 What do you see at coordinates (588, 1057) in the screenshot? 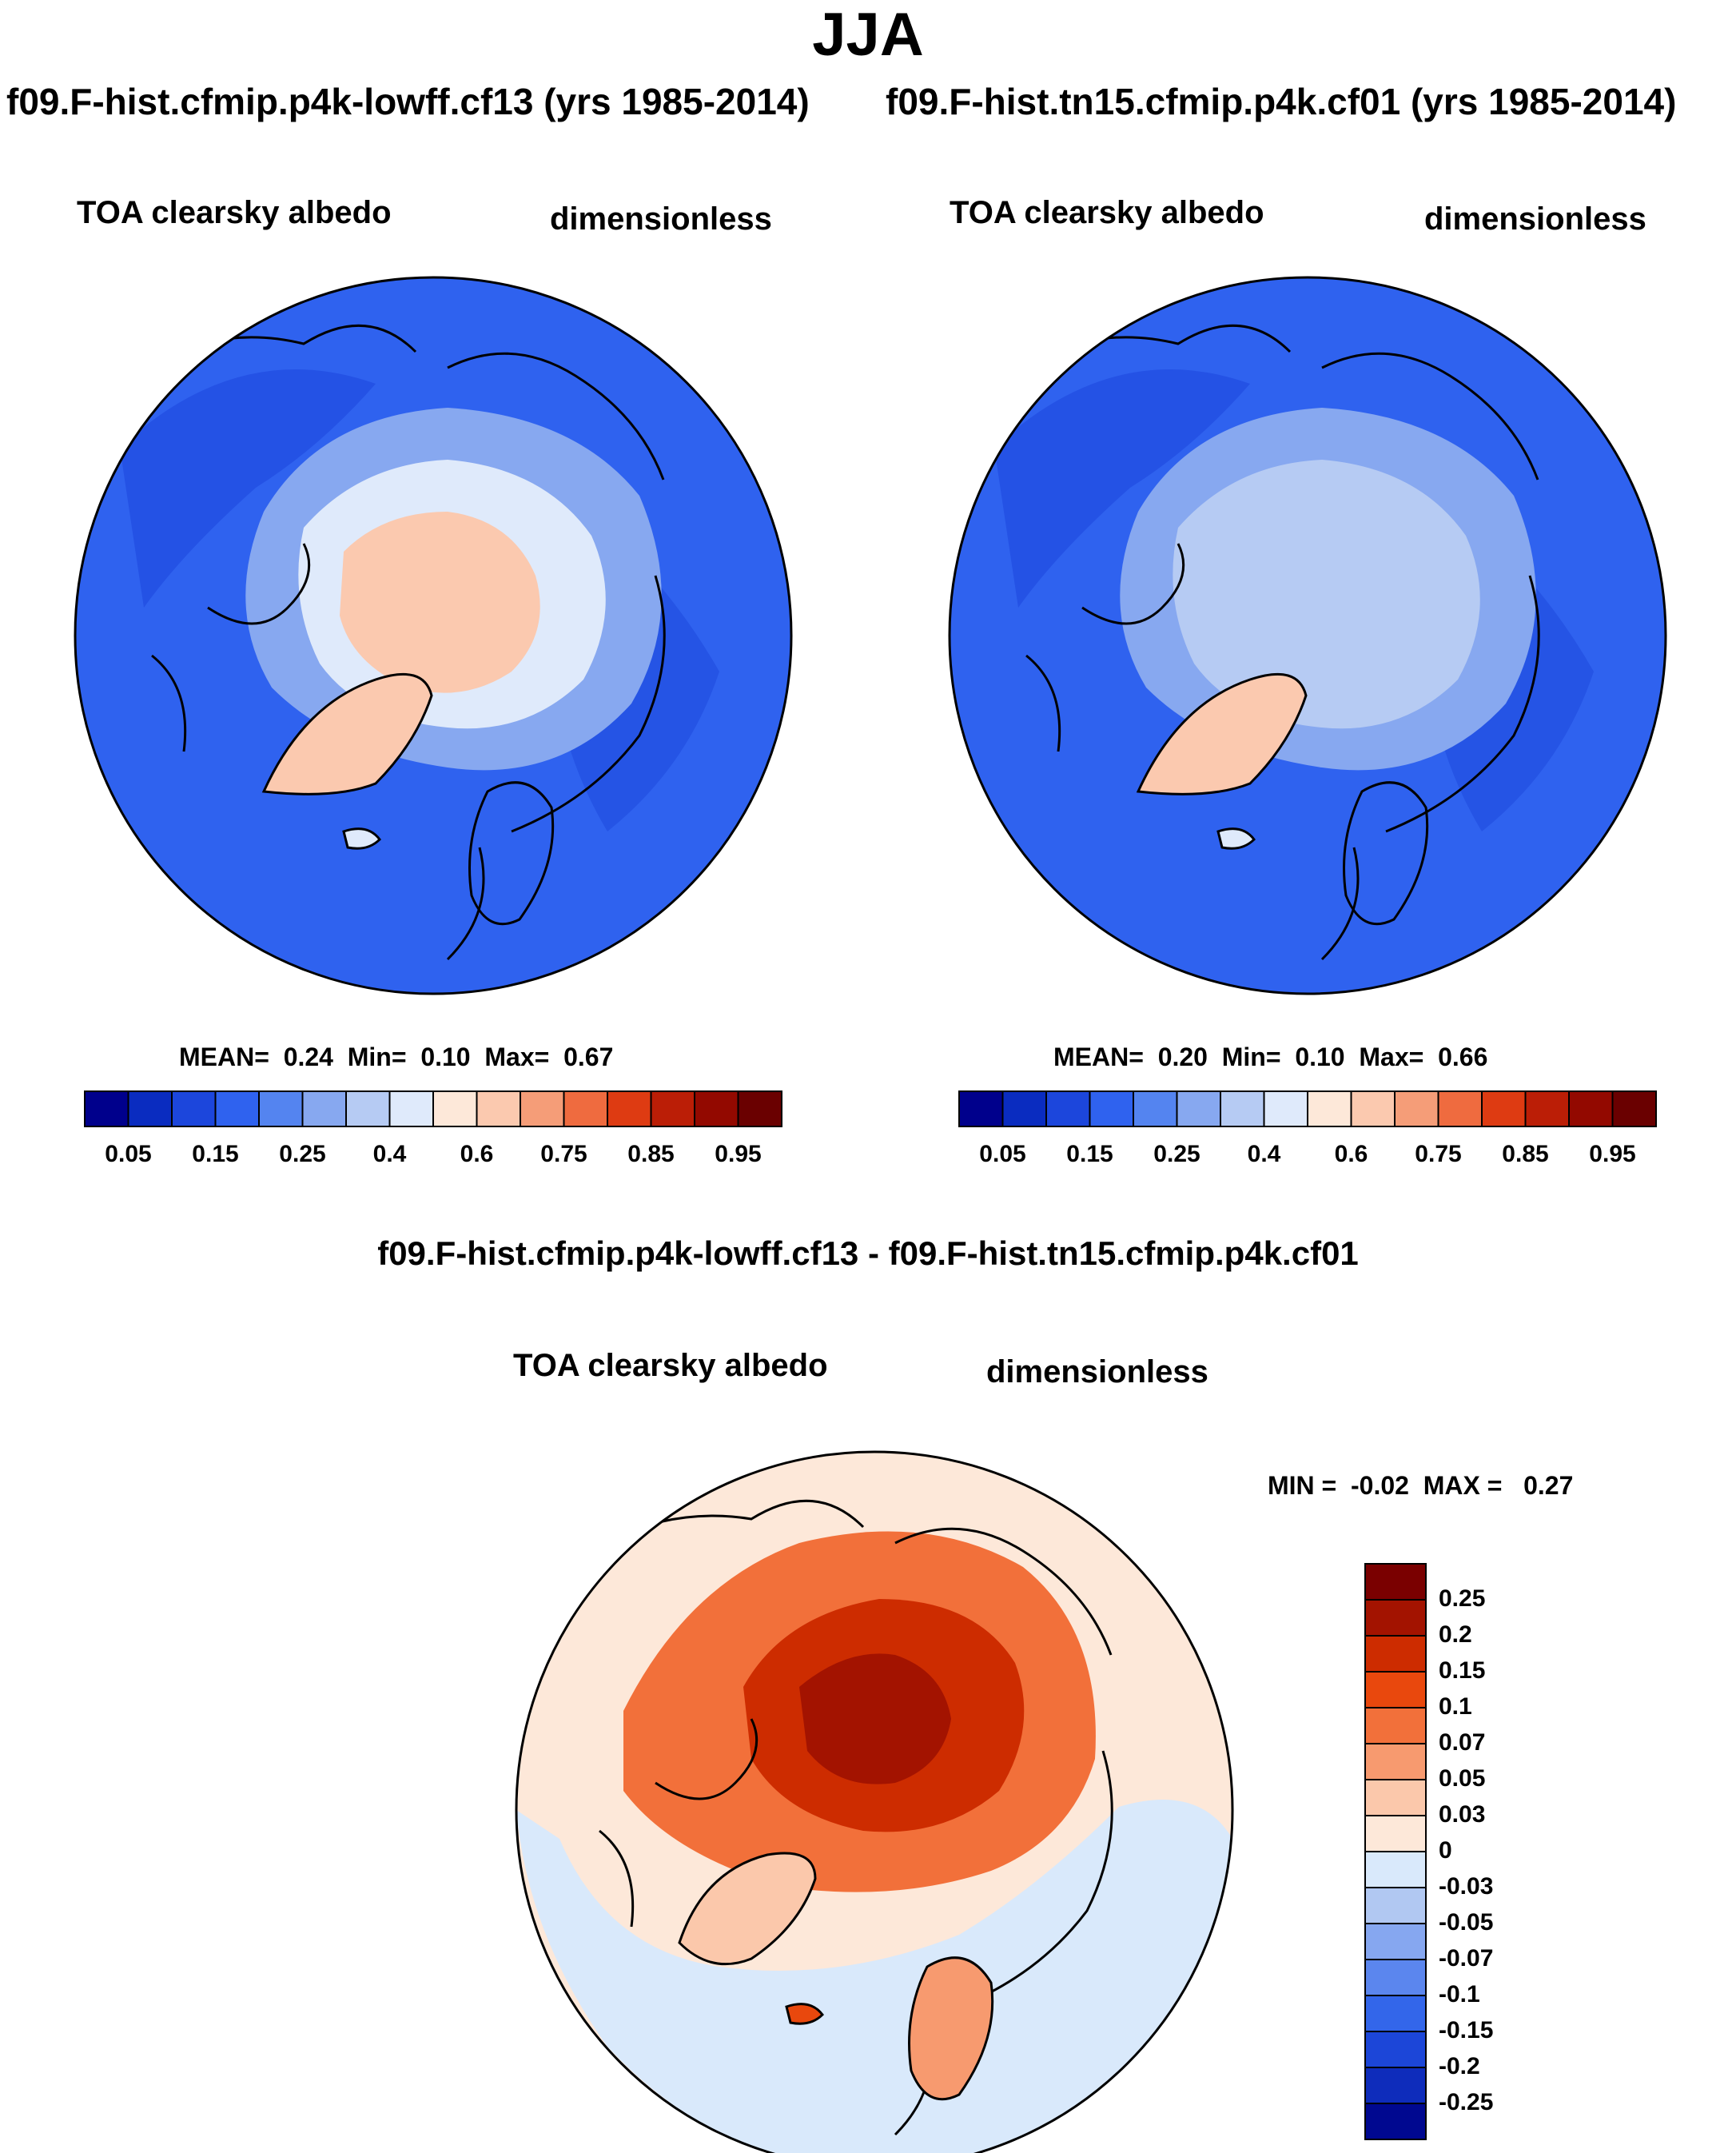
I see `case1-max-value: 0.67` at bounding box center [588, 1057].